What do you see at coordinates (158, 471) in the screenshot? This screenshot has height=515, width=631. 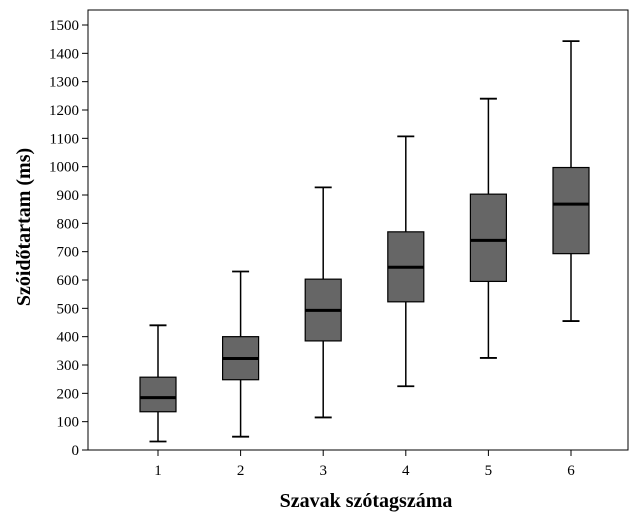 I see `x-tick-label: 1` at bounding box center [158, 471].